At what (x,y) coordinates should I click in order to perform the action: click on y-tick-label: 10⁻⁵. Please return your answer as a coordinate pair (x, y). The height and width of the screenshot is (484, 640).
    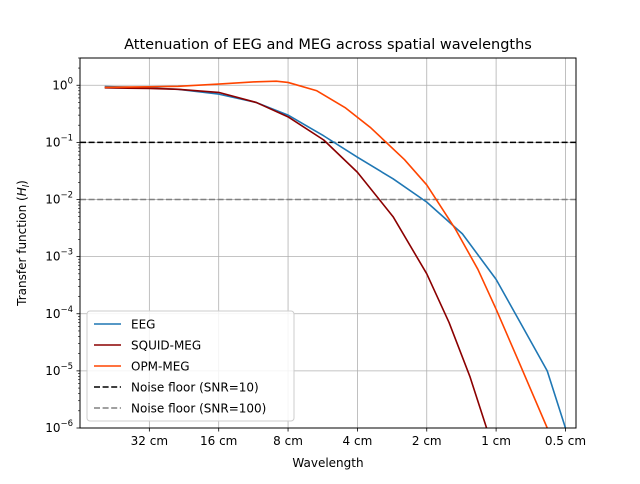
    Looking at the image, I should click on (59, 370).